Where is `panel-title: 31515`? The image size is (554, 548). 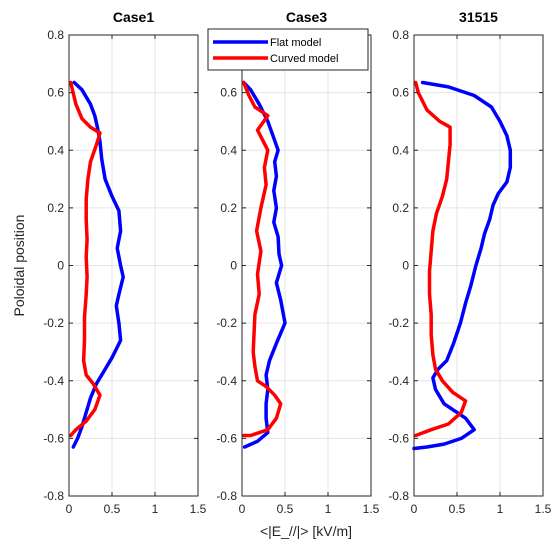 panel-title: 31515 is located at coordinates (478, 17).